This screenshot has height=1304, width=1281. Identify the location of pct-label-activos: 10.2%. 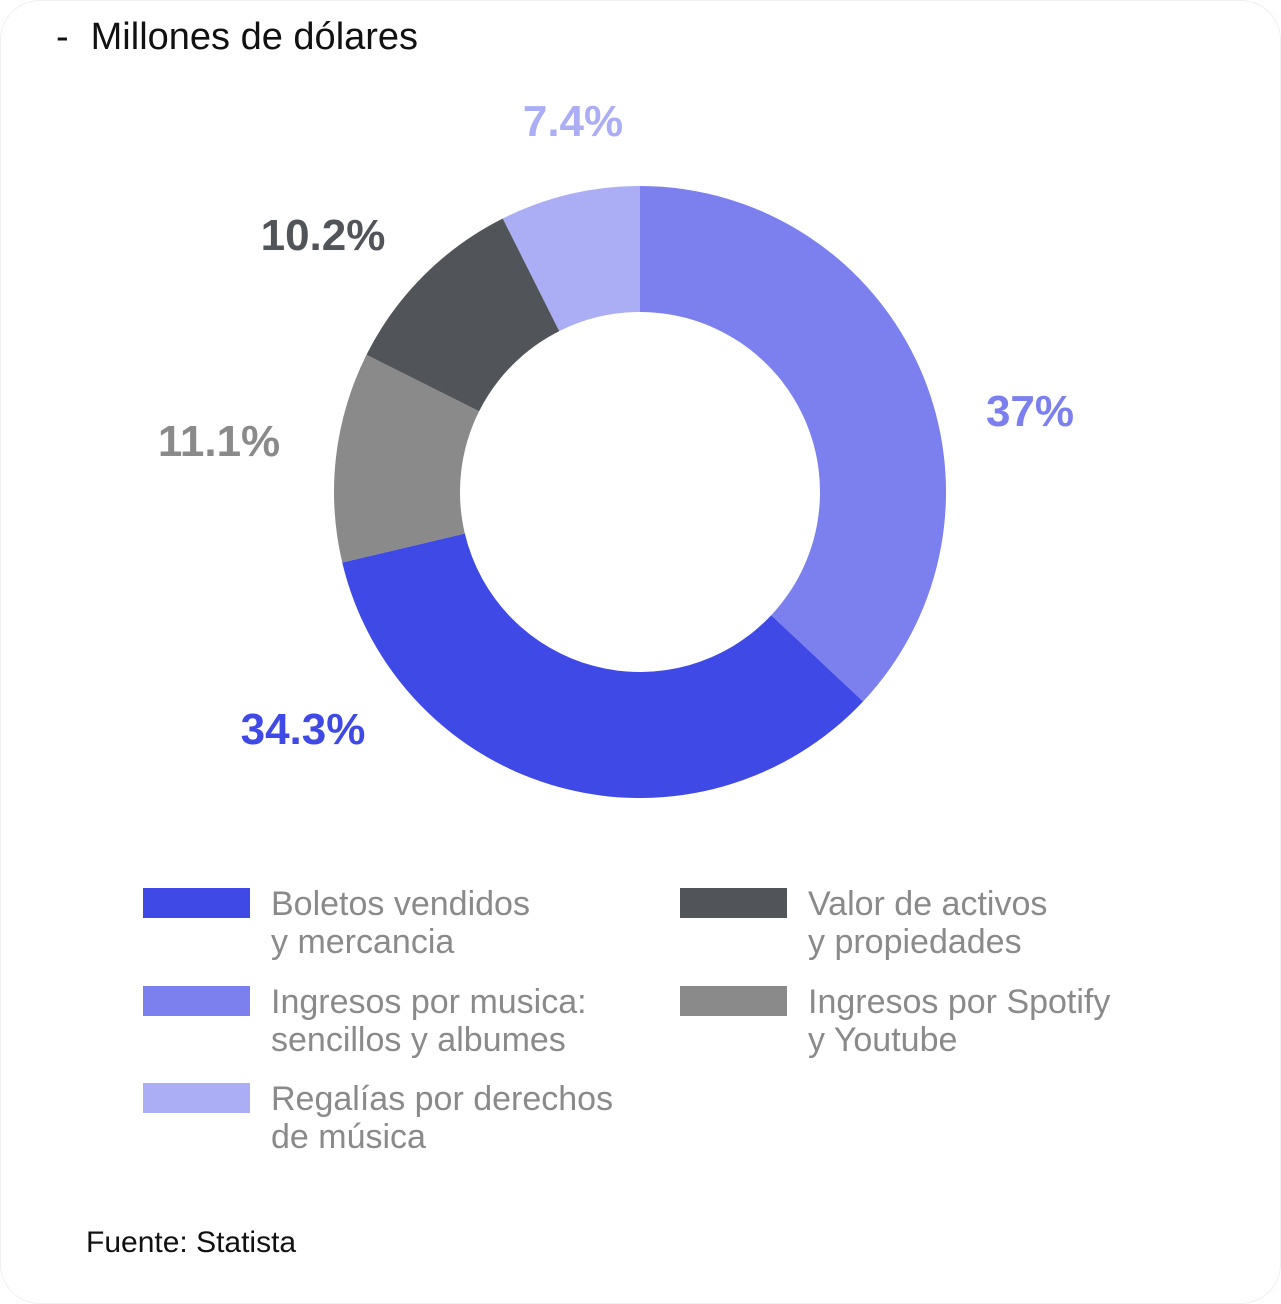
(323, 235).